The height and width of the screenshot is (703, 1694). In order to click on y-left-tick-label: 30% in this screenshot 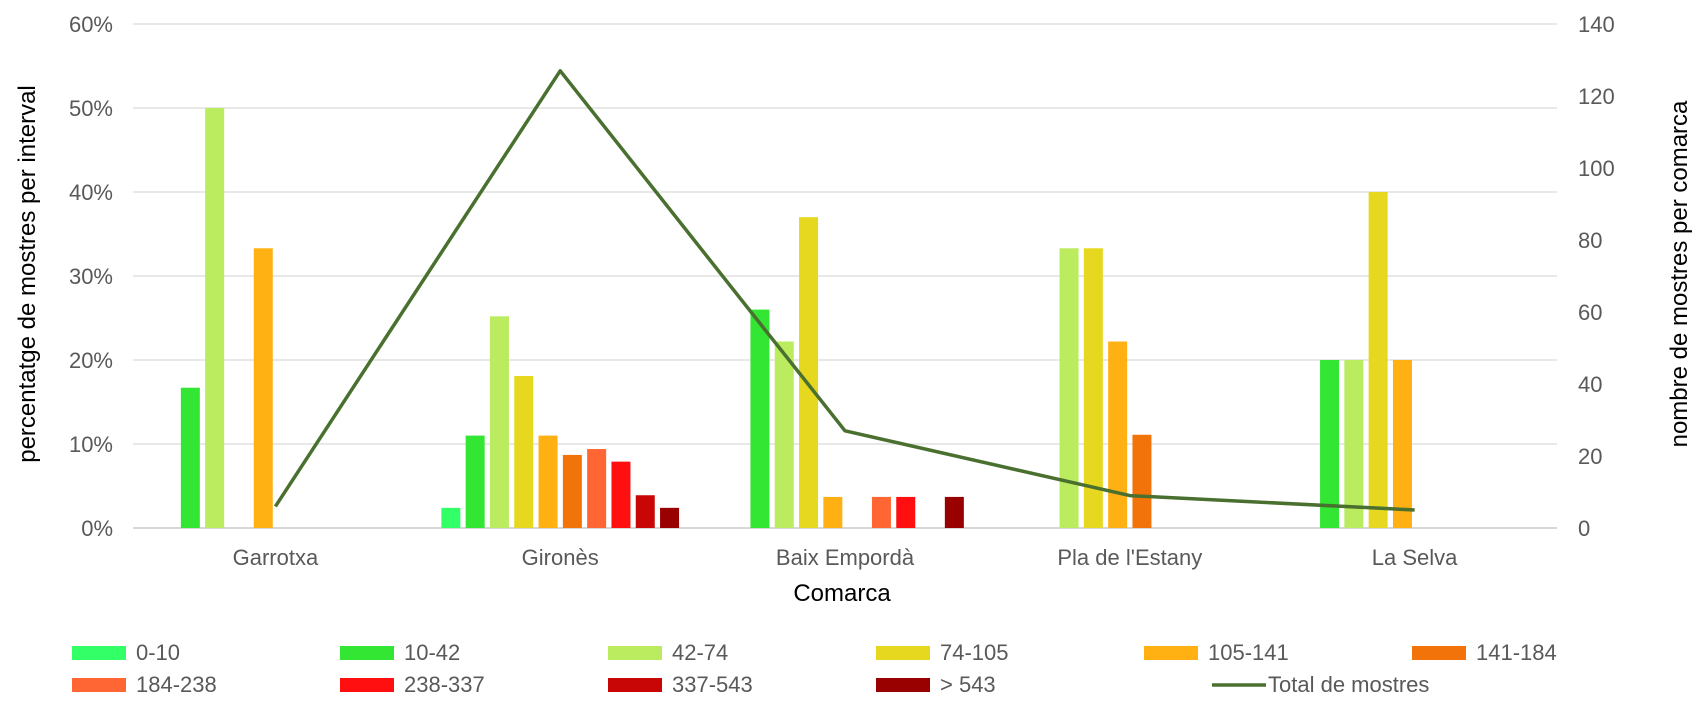, I will do `click(91, 276)`.